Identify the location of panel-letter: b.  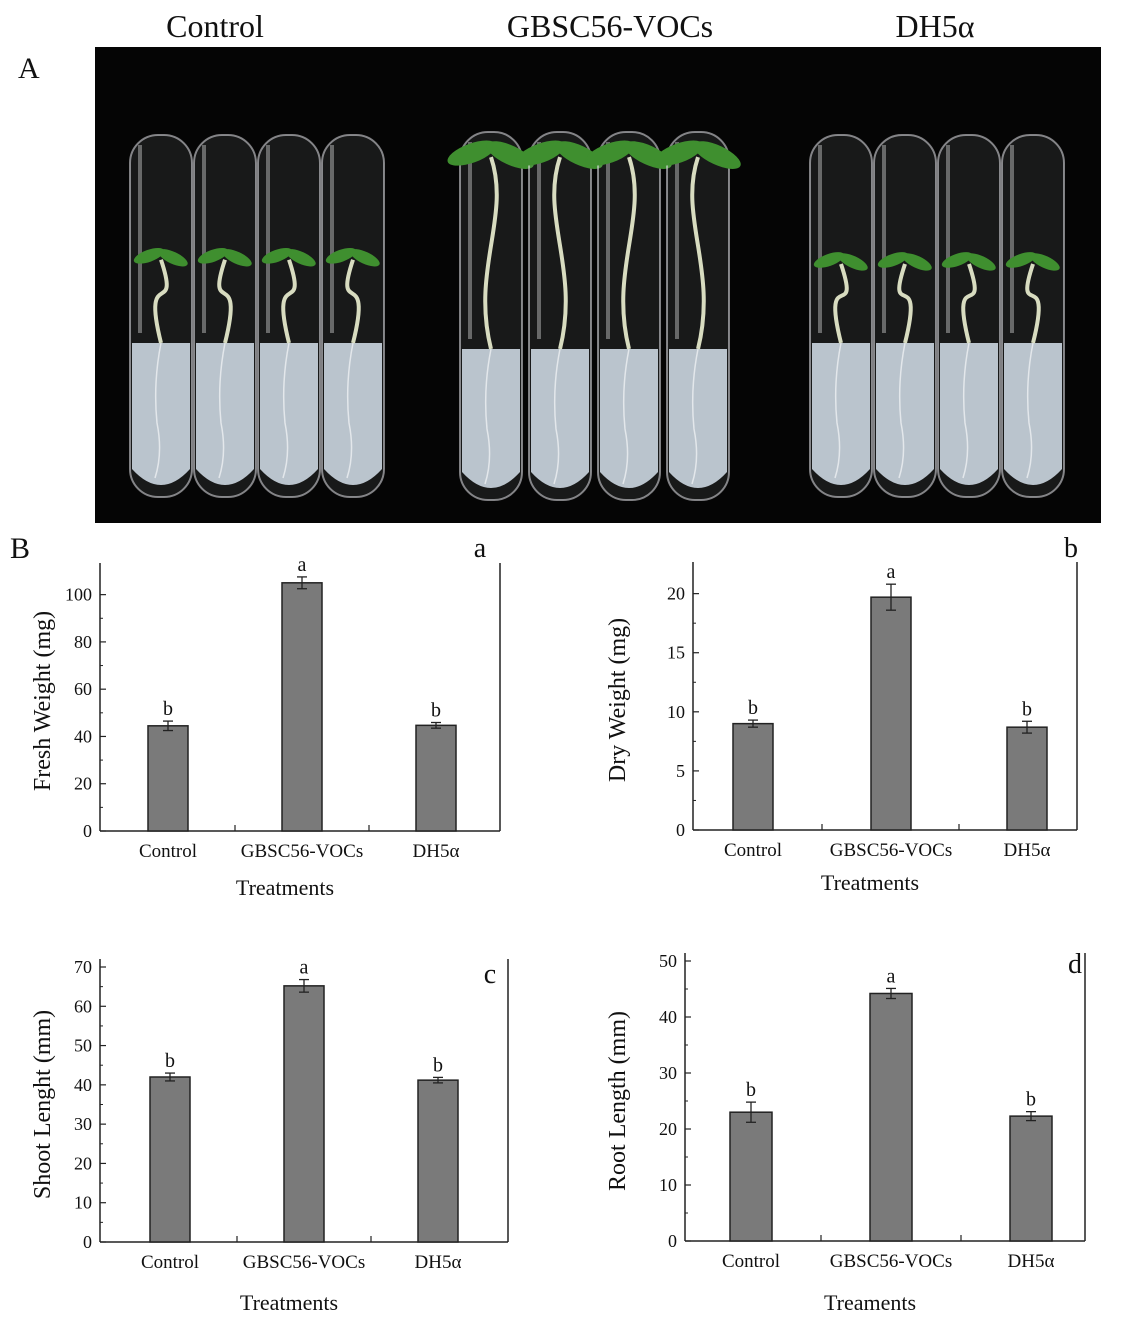
(1071, 548).